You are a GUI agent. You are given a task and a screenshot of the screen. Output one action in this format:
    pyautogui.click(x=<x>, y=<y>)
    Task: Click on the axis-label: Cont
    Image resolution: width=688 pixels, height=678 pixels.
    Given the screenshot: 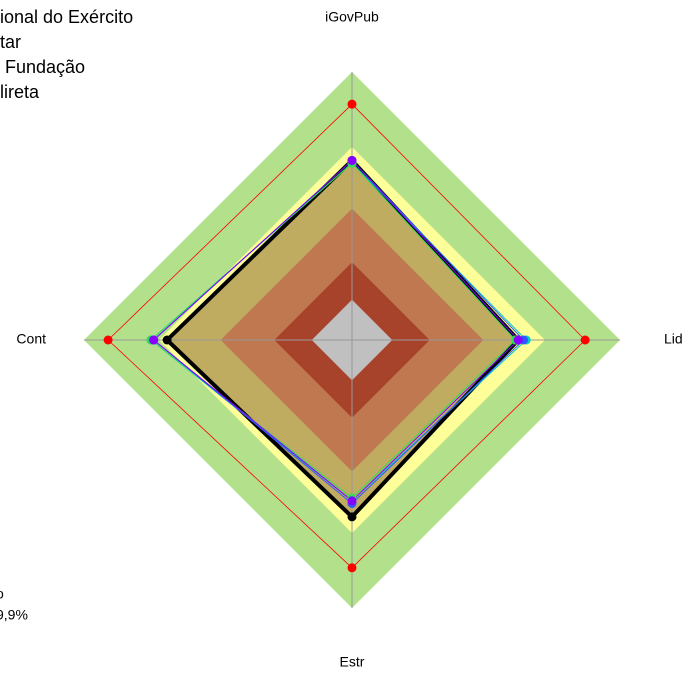 What is the action you would take?
    pyautogui.click(x=31, y=339)
    